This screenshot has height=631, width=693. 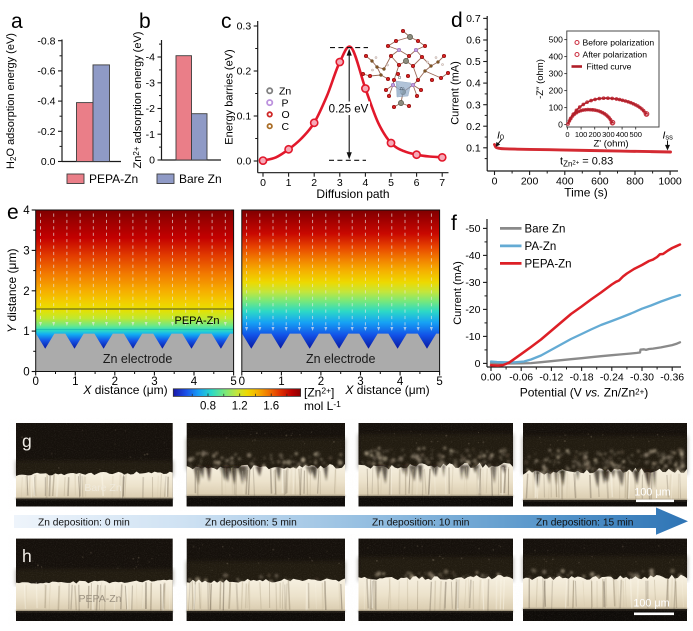 What do you see at coordinates (668, 136) in the screenshot?
I see `svg-text: Iss` at bounding box center [668, 136].